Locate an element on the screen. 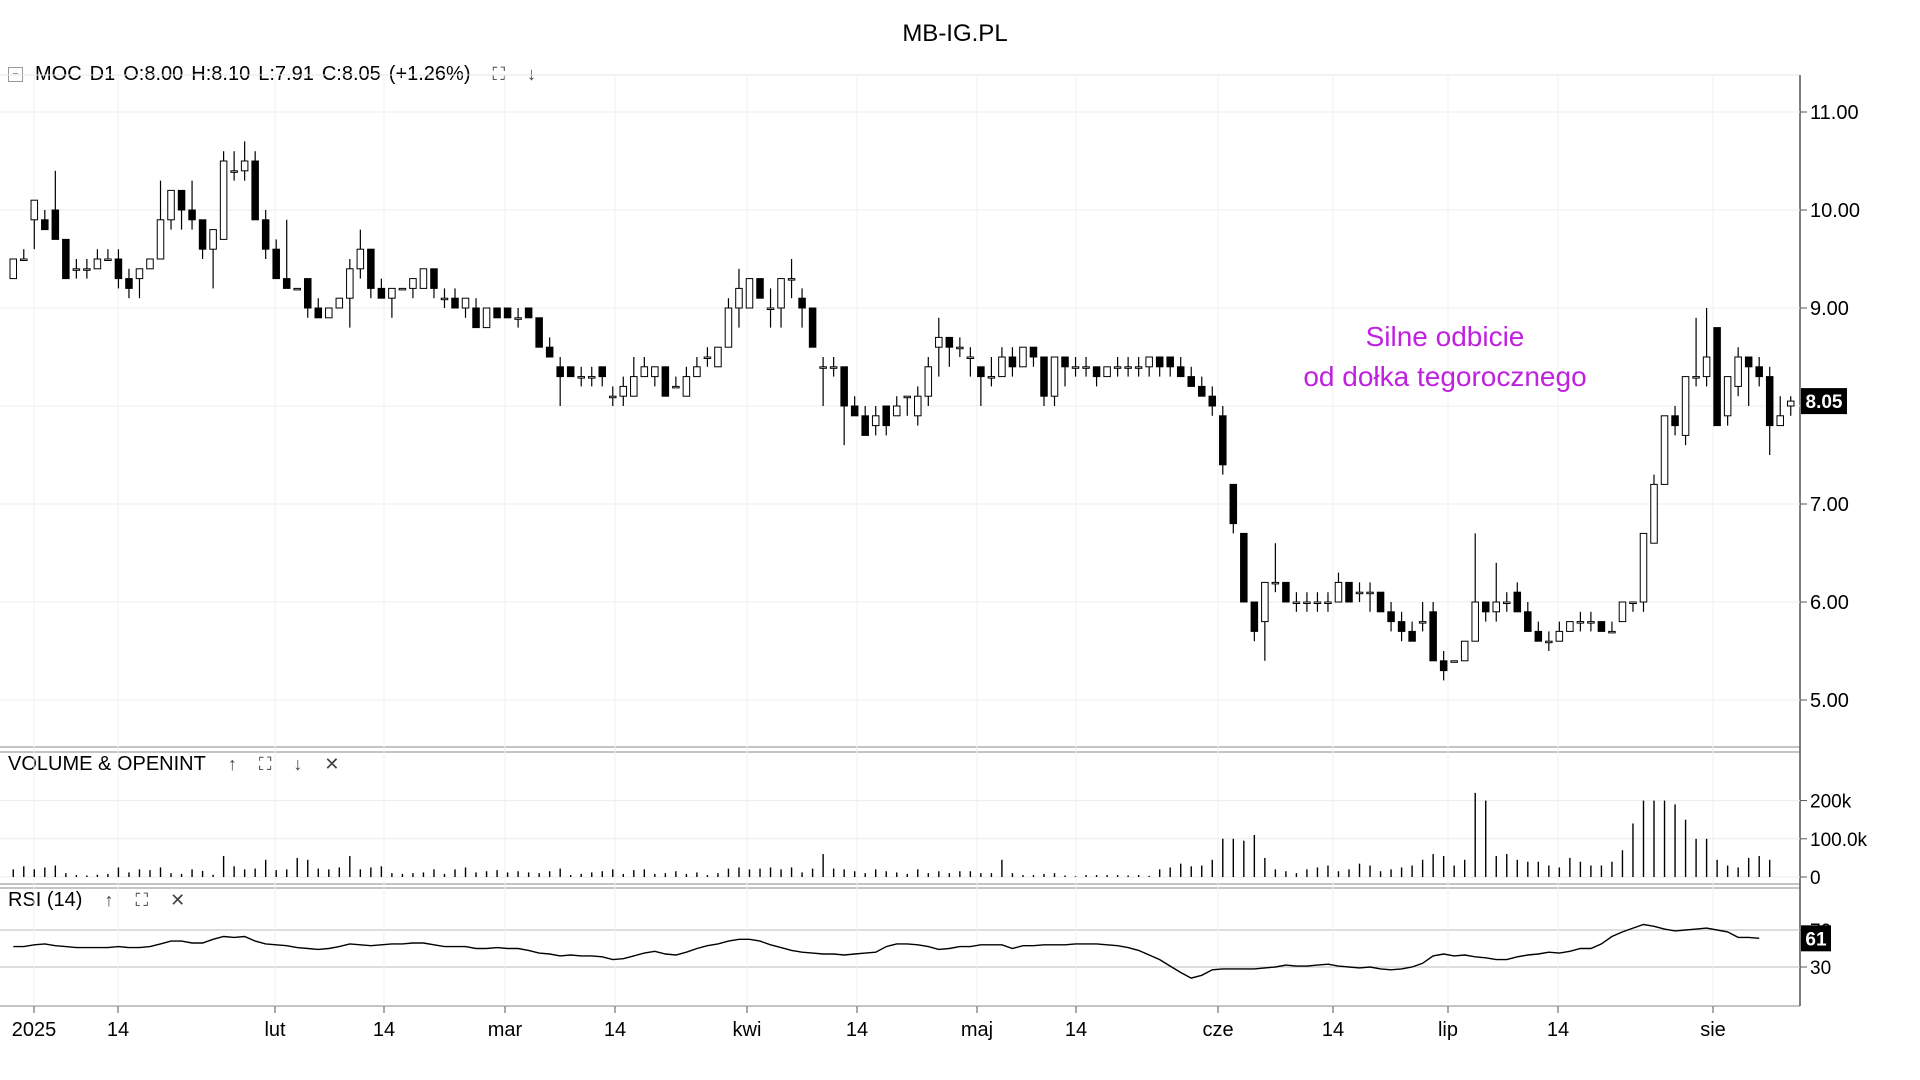  x-tick-label: lut is located at coordinates (275, 1030).